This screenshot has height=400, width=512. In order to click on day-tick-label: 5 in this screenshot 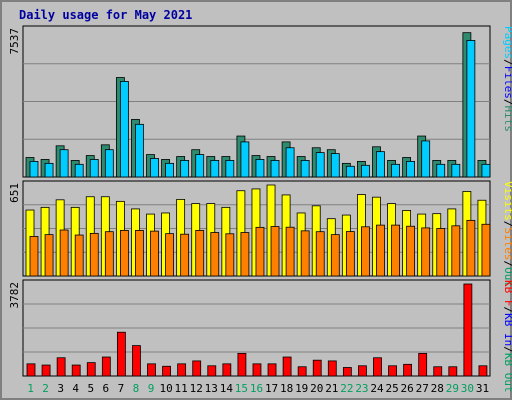, I will do `click(90, 388)`.